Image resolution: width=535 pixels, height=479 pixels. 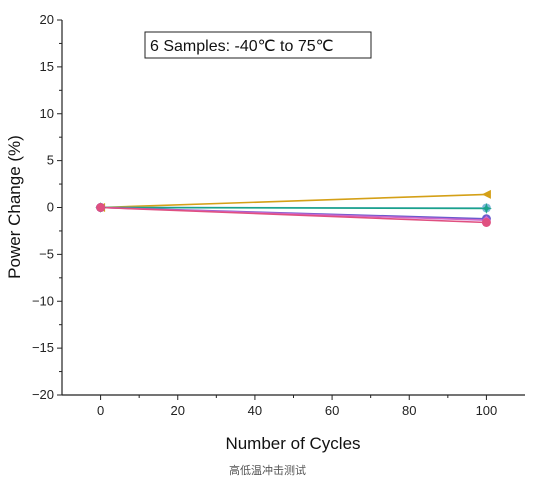 What do you see at coordinates (293, 215) in the screenshot?
I see `series-5-line` at bounding box center [293, 215].